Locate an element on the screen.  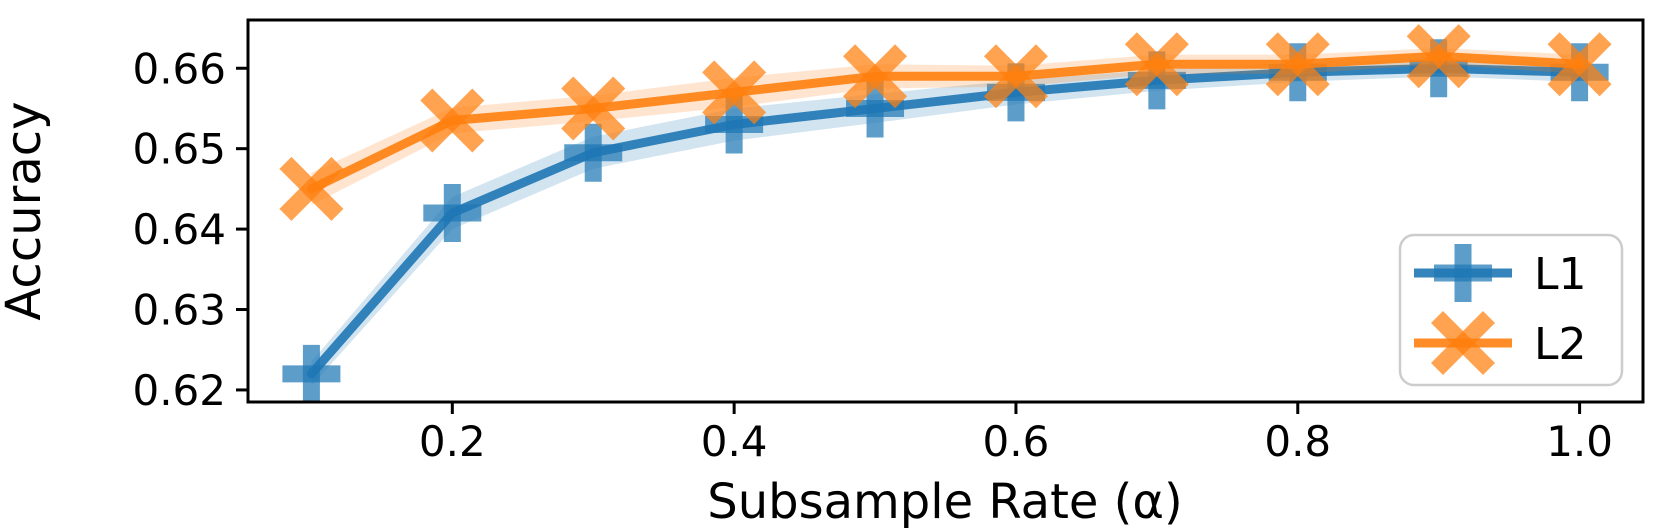
y-axis-label: Accuracy is located at coordinates (26, 210).